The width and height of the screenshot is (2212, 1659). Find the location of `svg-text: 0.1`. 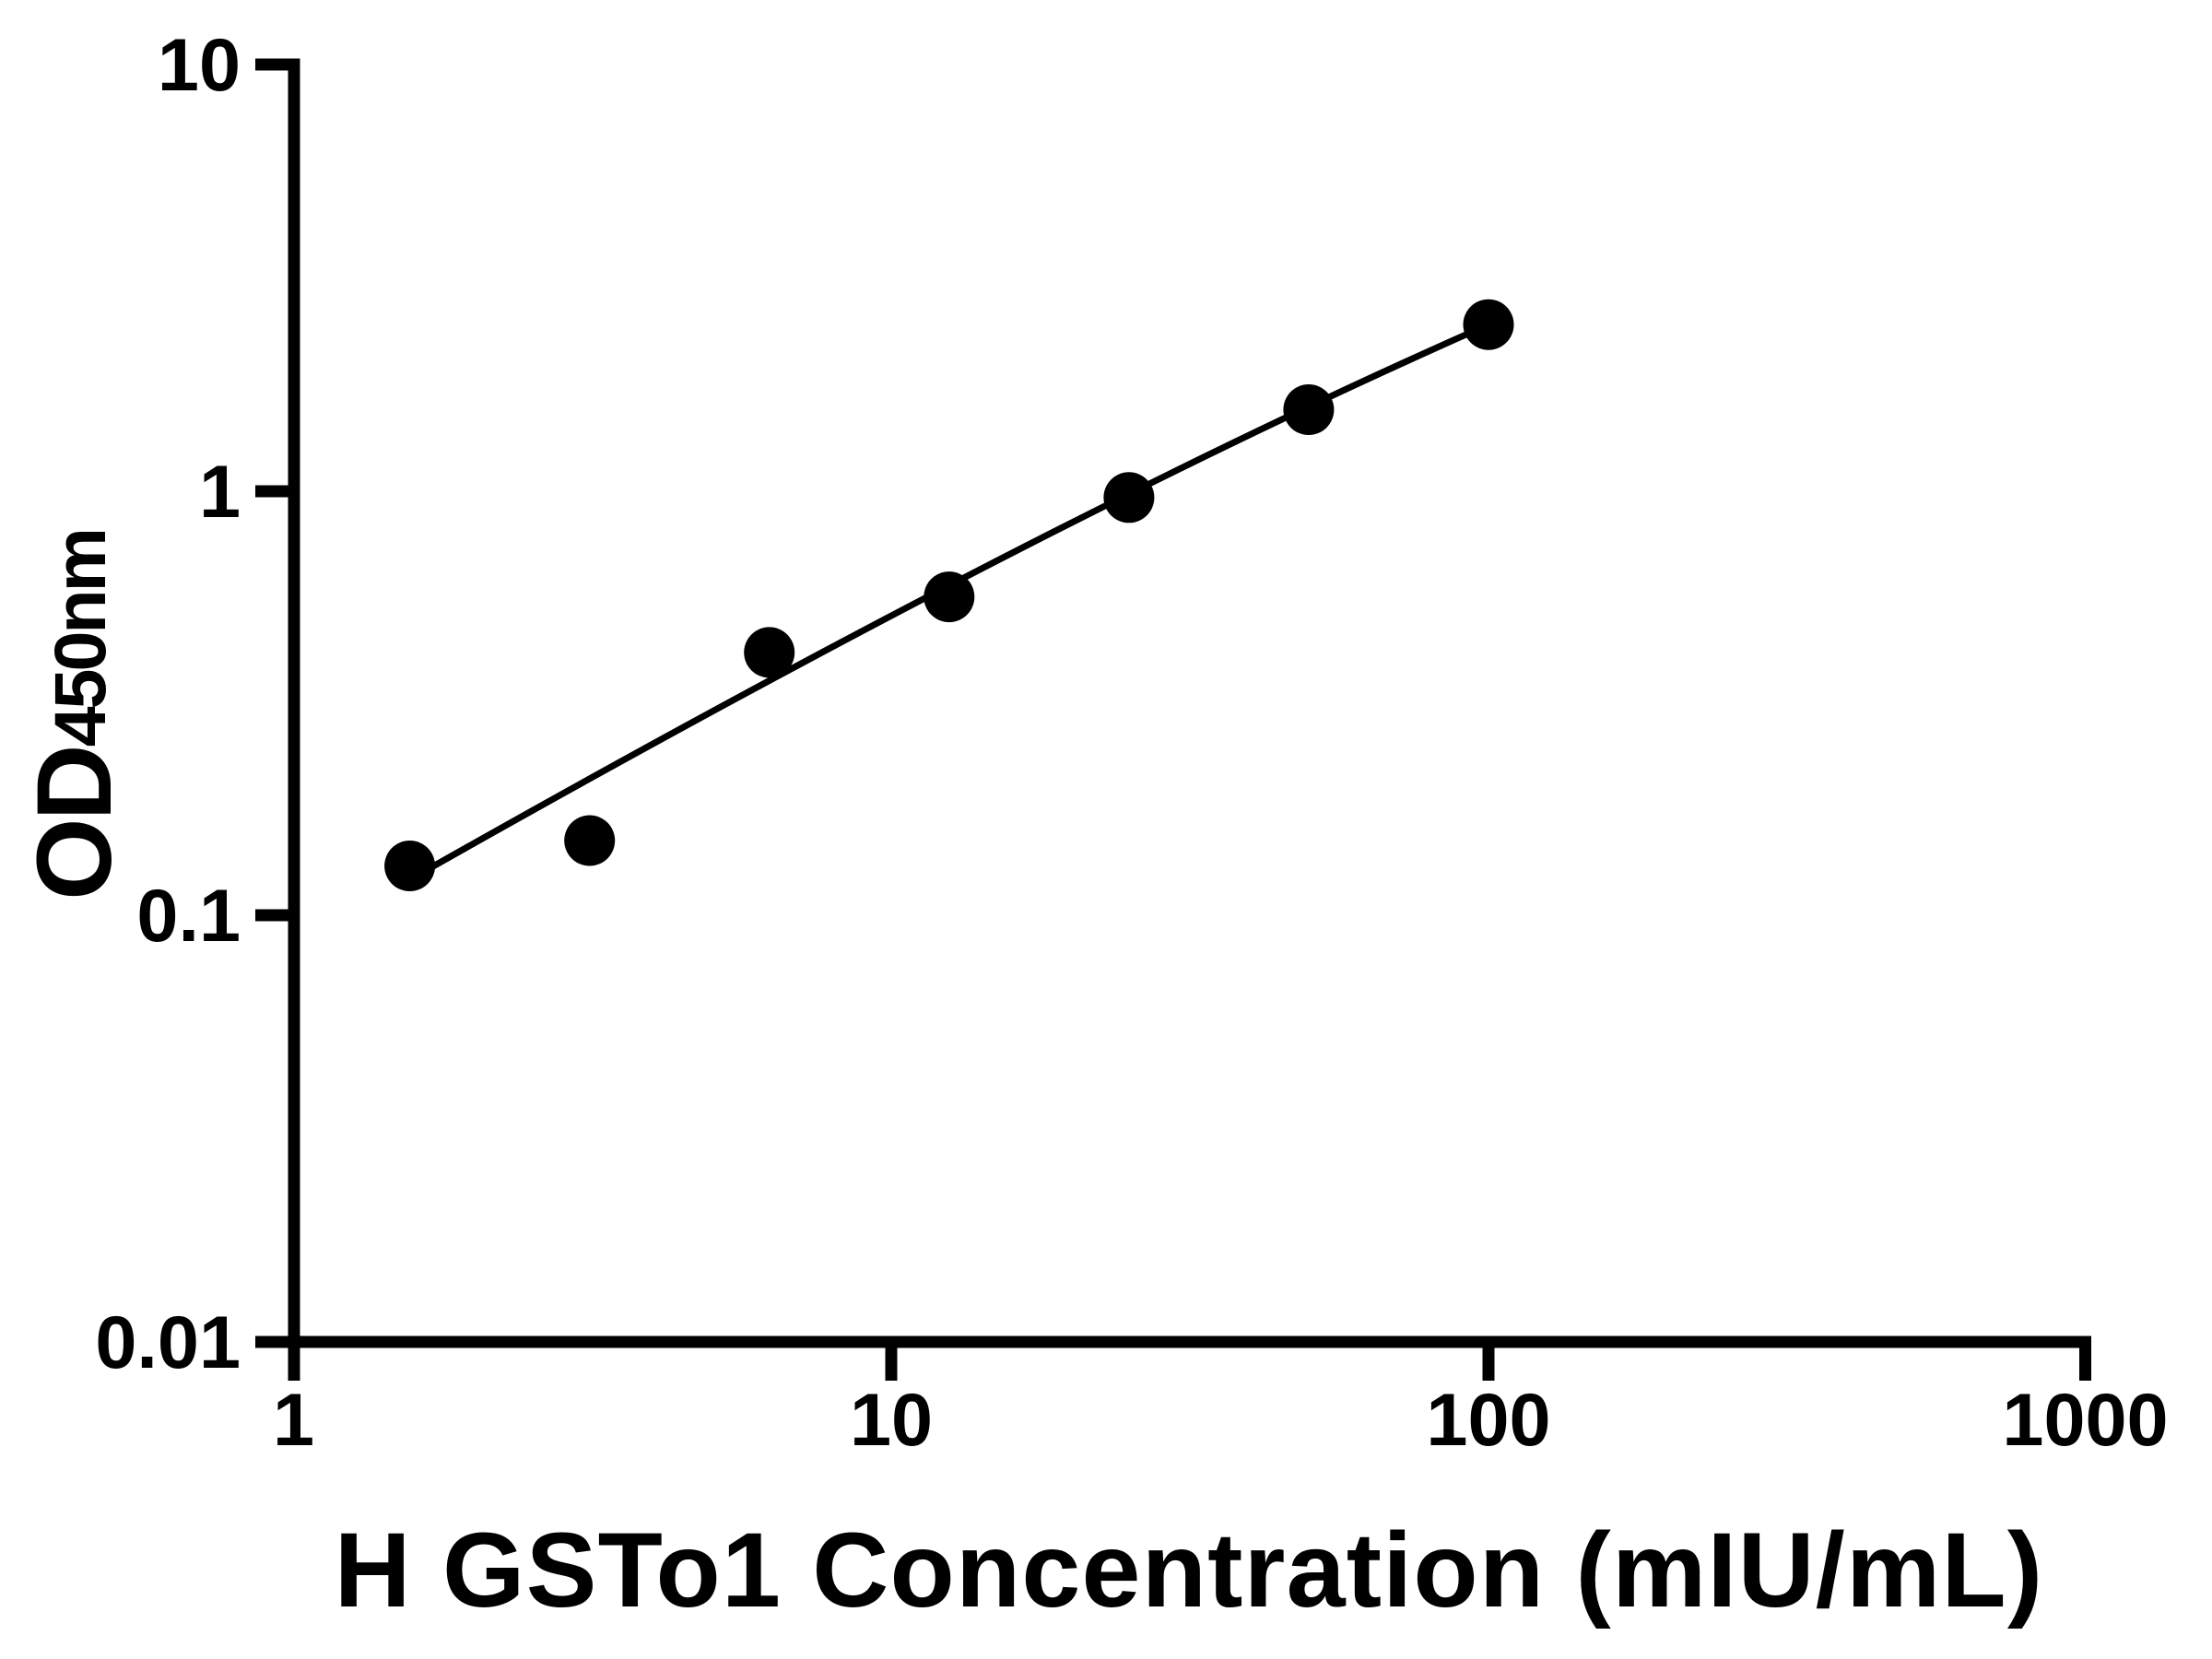

svg-text: 0.1 is located at coordinates (188, 916).